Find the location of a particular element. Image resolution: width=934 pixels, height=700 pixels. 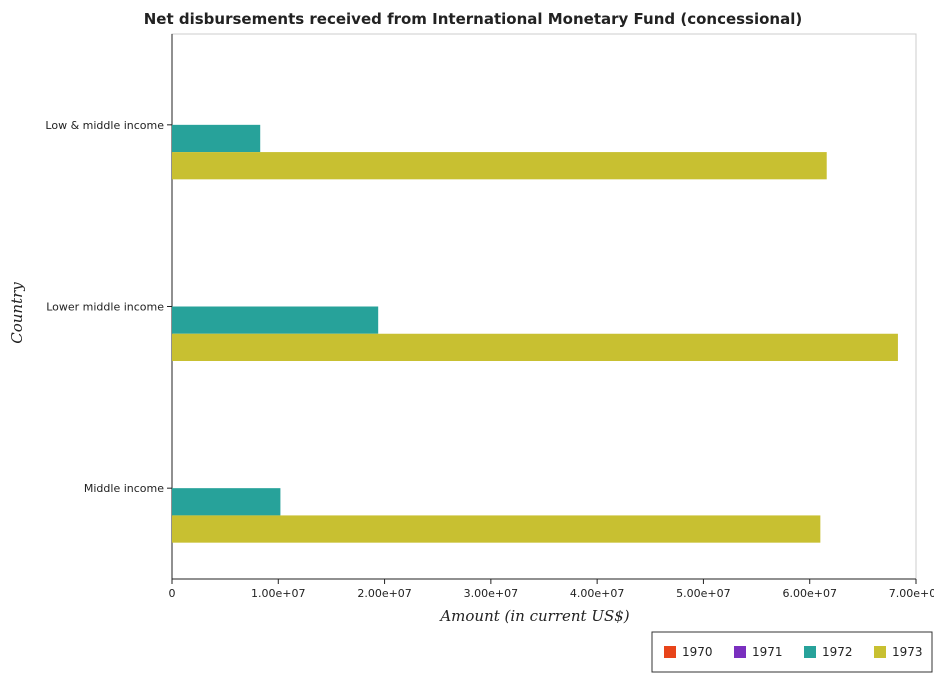

x-tick-label: 5.00e+07 is located at coordinates (703, 593).